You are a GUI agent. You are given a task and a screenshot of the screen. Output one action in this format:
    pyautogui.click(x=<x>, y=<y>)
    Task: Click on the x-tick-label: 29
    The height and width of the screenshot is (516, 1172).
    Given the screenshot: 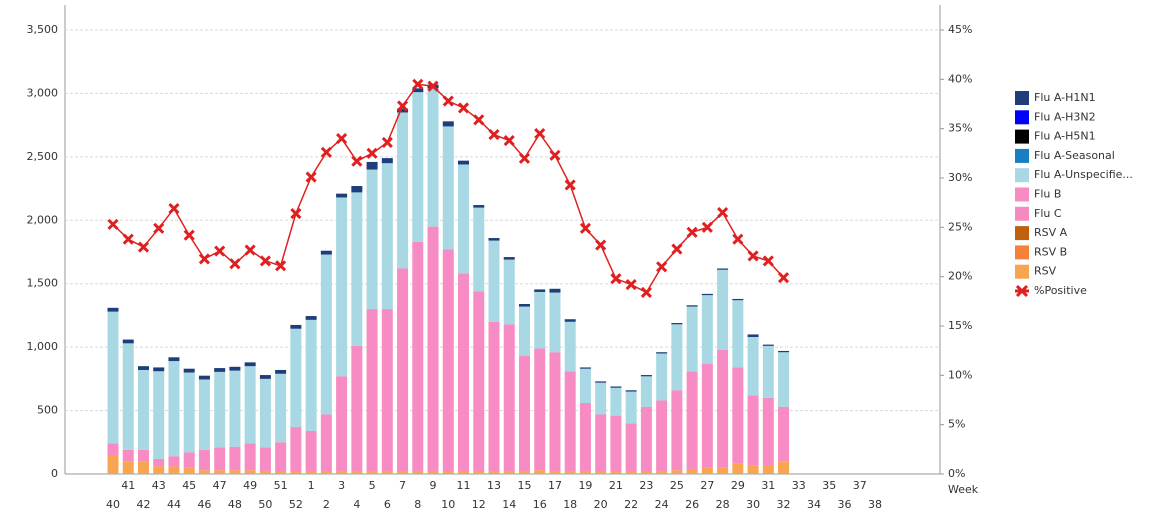 What is the action you would take?
    pyautogui.click(x=738, y=485)
    